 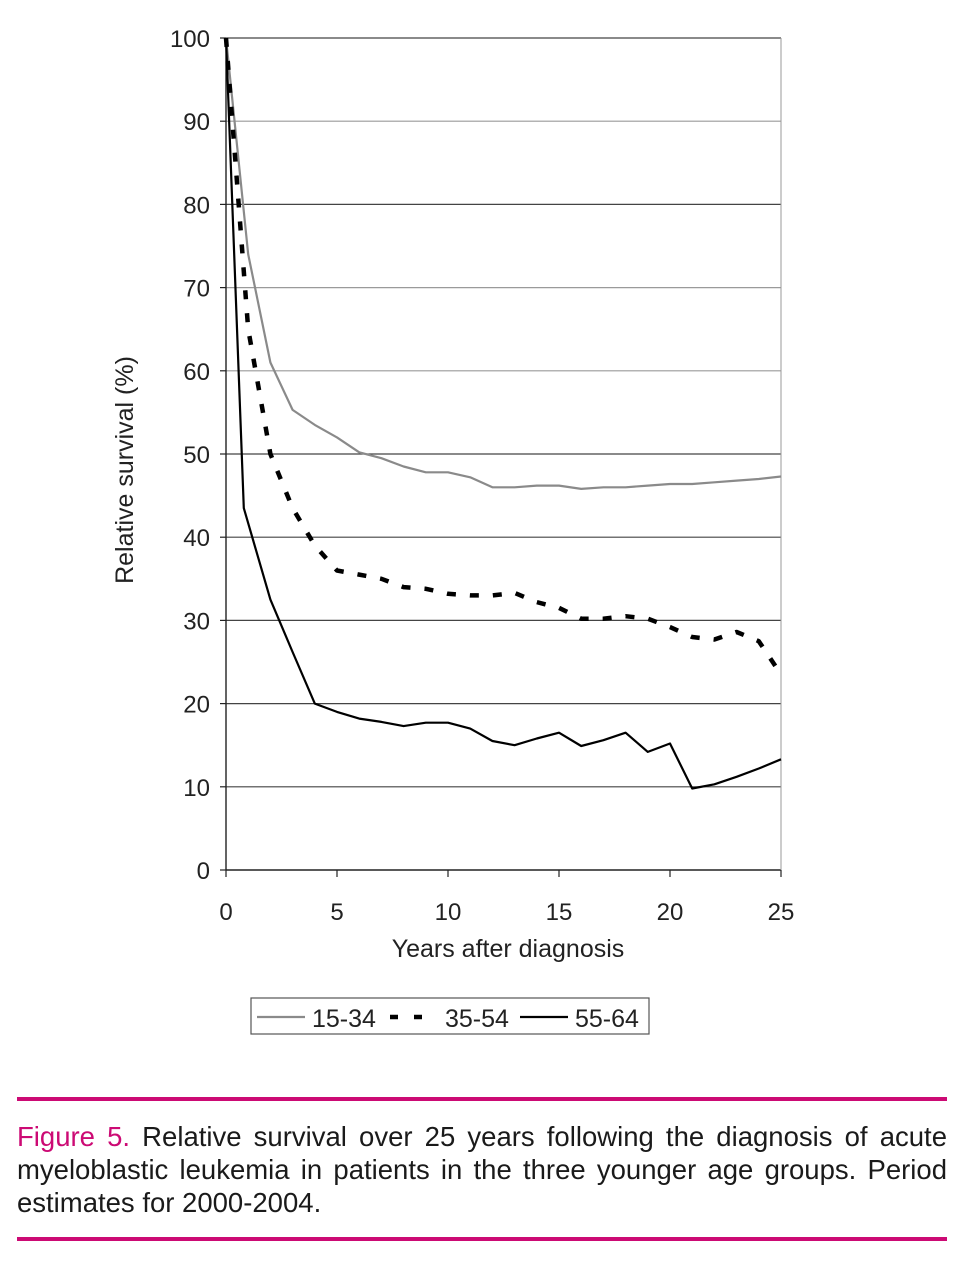 I want to click on y-tick-label-100: 100, so click(x=190, y=39).